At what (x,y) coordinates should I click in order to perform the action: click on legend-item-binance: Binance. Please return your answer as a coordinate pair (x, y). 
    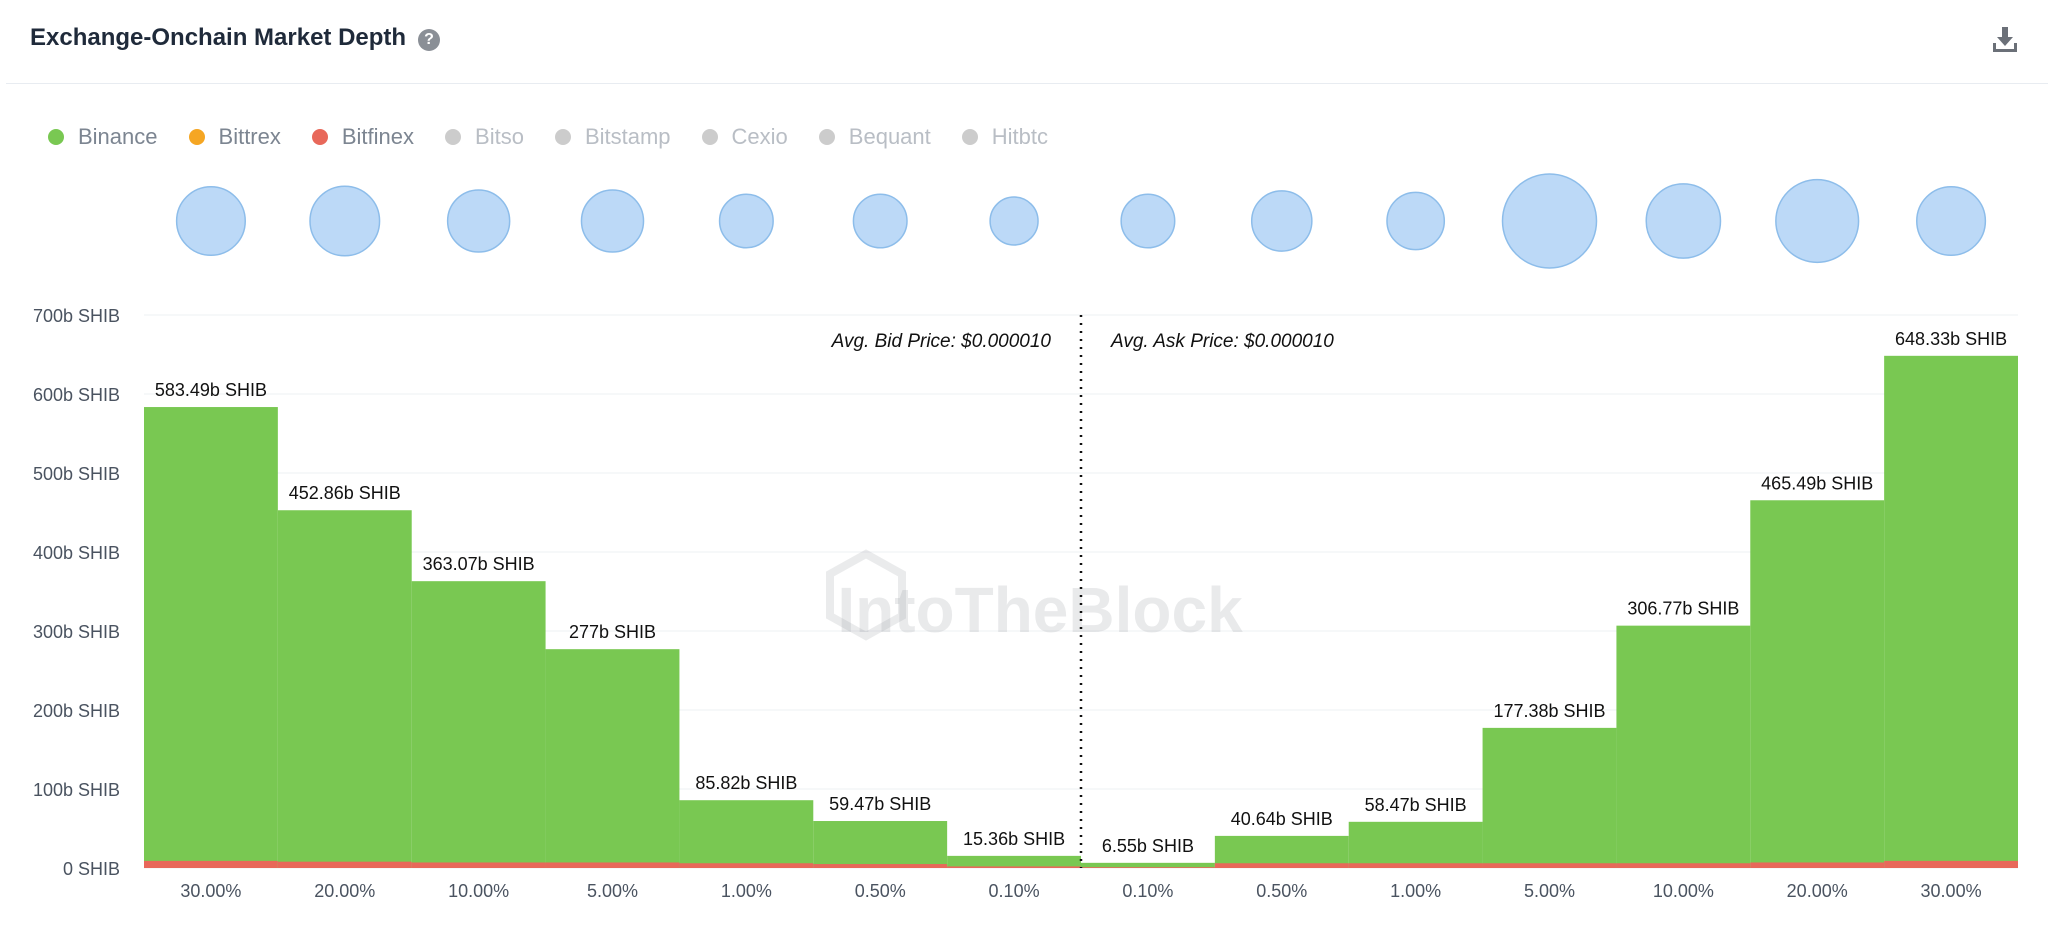
    Looking at the image, I should click on (103, 137).